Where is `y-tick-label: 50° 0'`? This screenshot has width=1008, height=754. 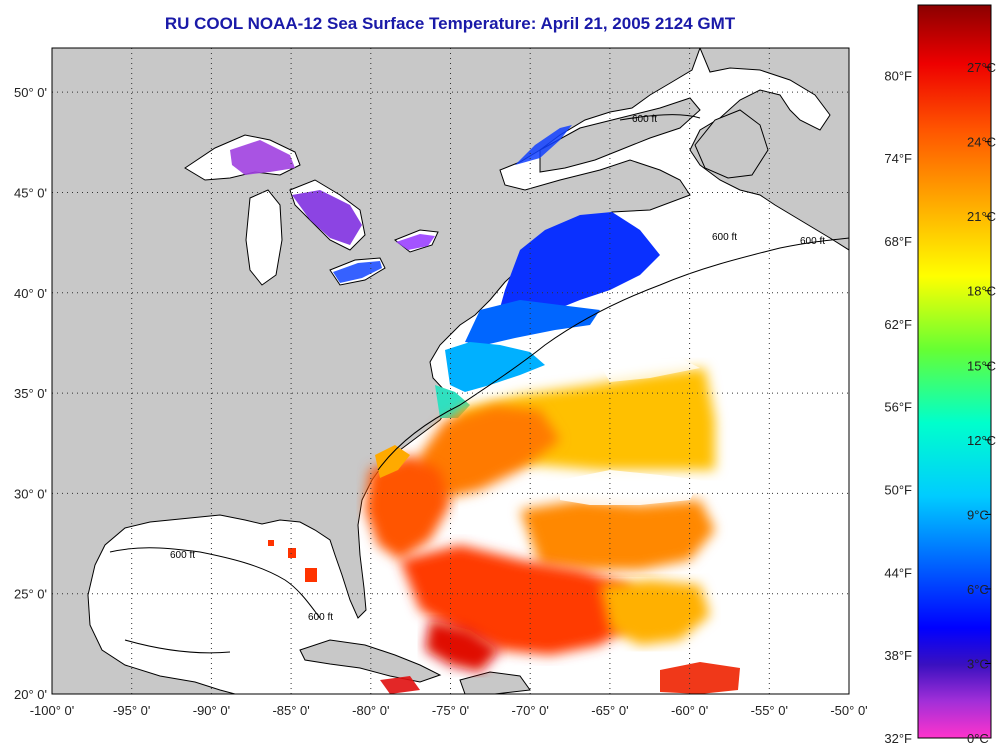
y-tick-label: 50° 0' is located at coordinates (30, 92).